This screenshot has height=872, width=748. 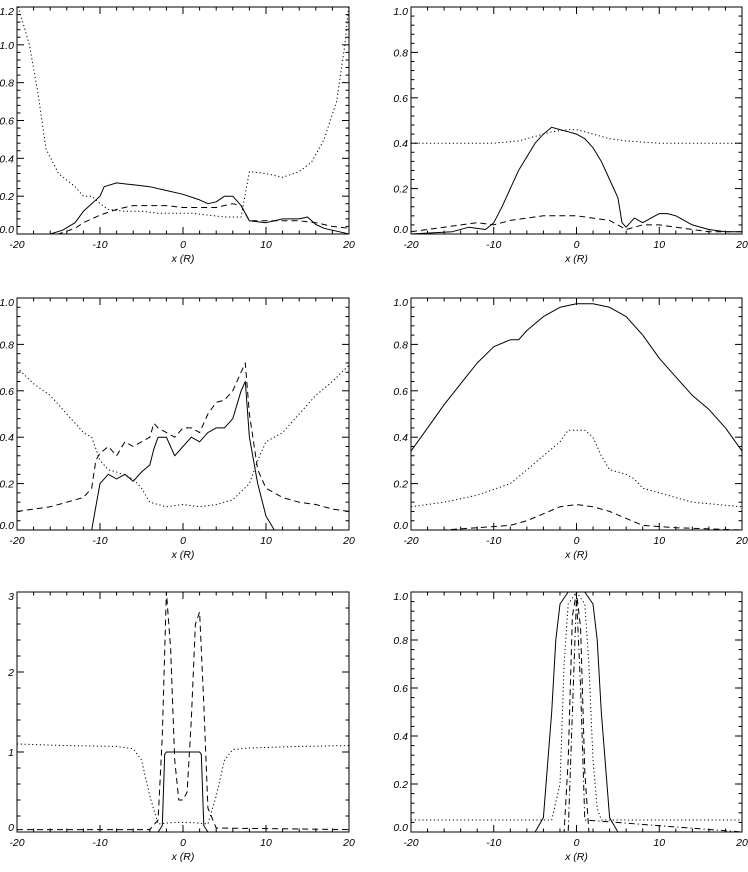 What do you see at coordinates (7, 12) in the screenshot?
I see `y-tick-label: 1.2` at bounding box center [7, 12].